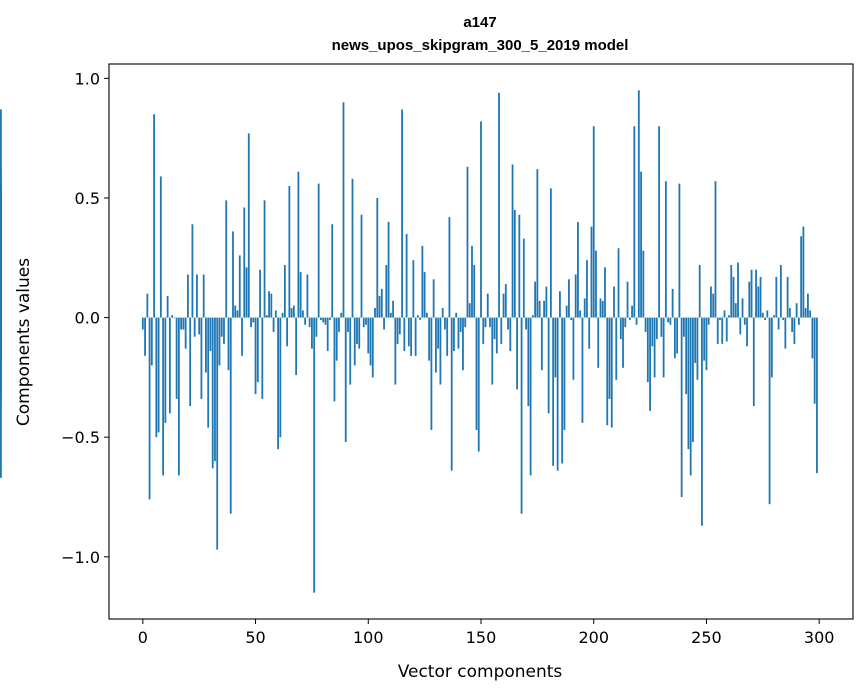  What do you see at coordinates (480, 672) in the screenshot?
I see `x-axis-label: Vector components` at bounding box center [480, 672].